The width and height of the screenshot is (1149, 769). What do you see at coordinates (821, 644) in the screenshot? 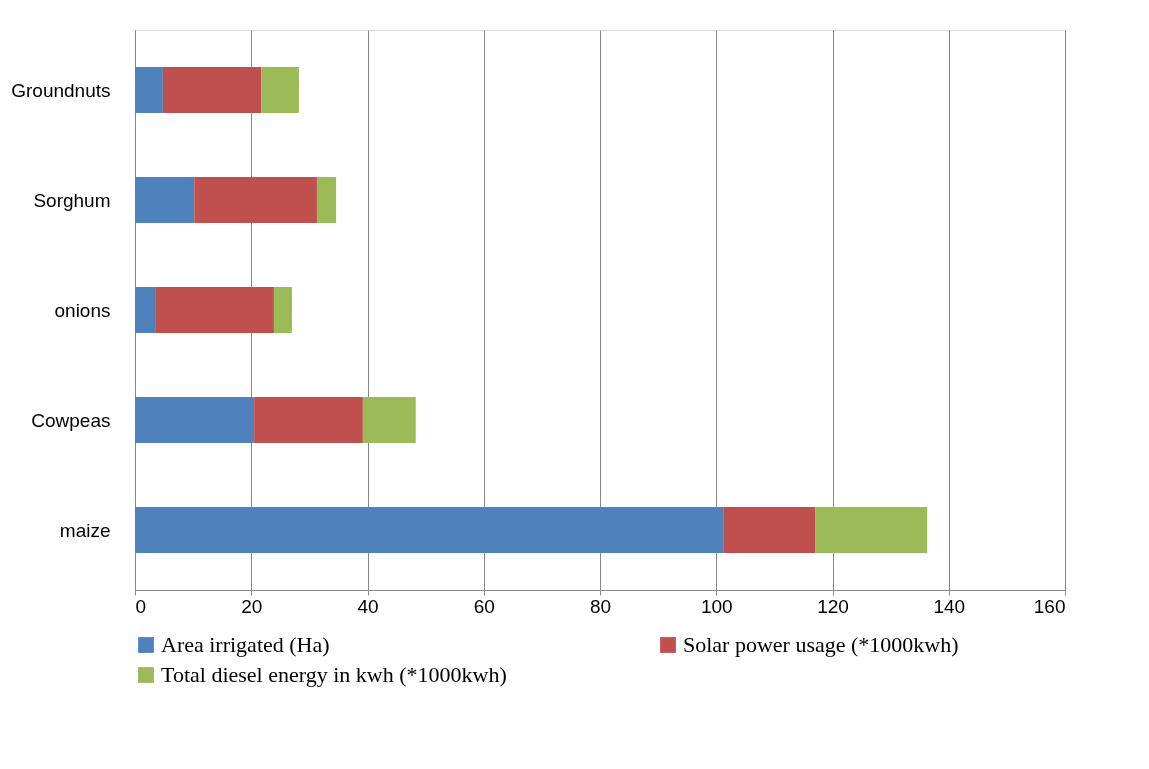
I see `legend-label: Solar power usage (*1000kwh)` at bounding box center [821, 644].